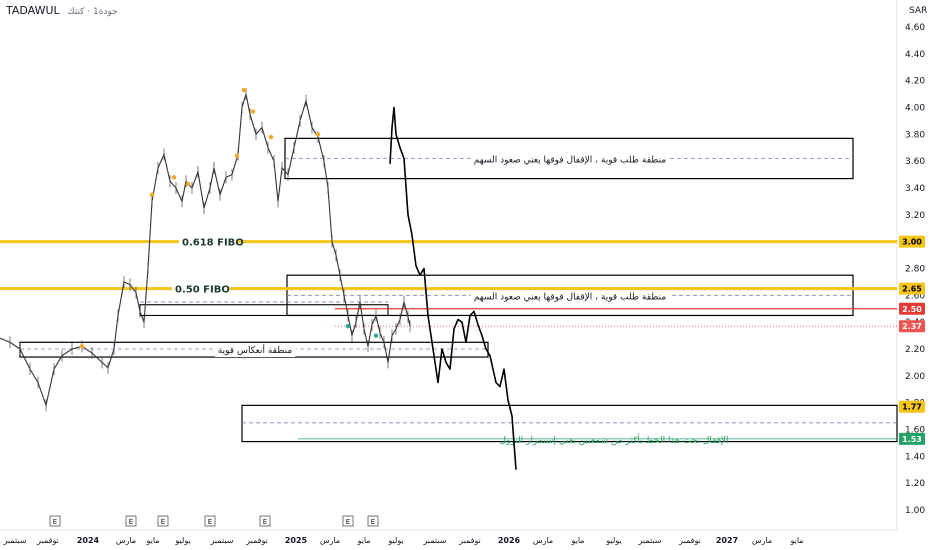  Describe the element at coordinates (915, 135) in the screenshot. I see `y-tick-label: 3.80` at that location.